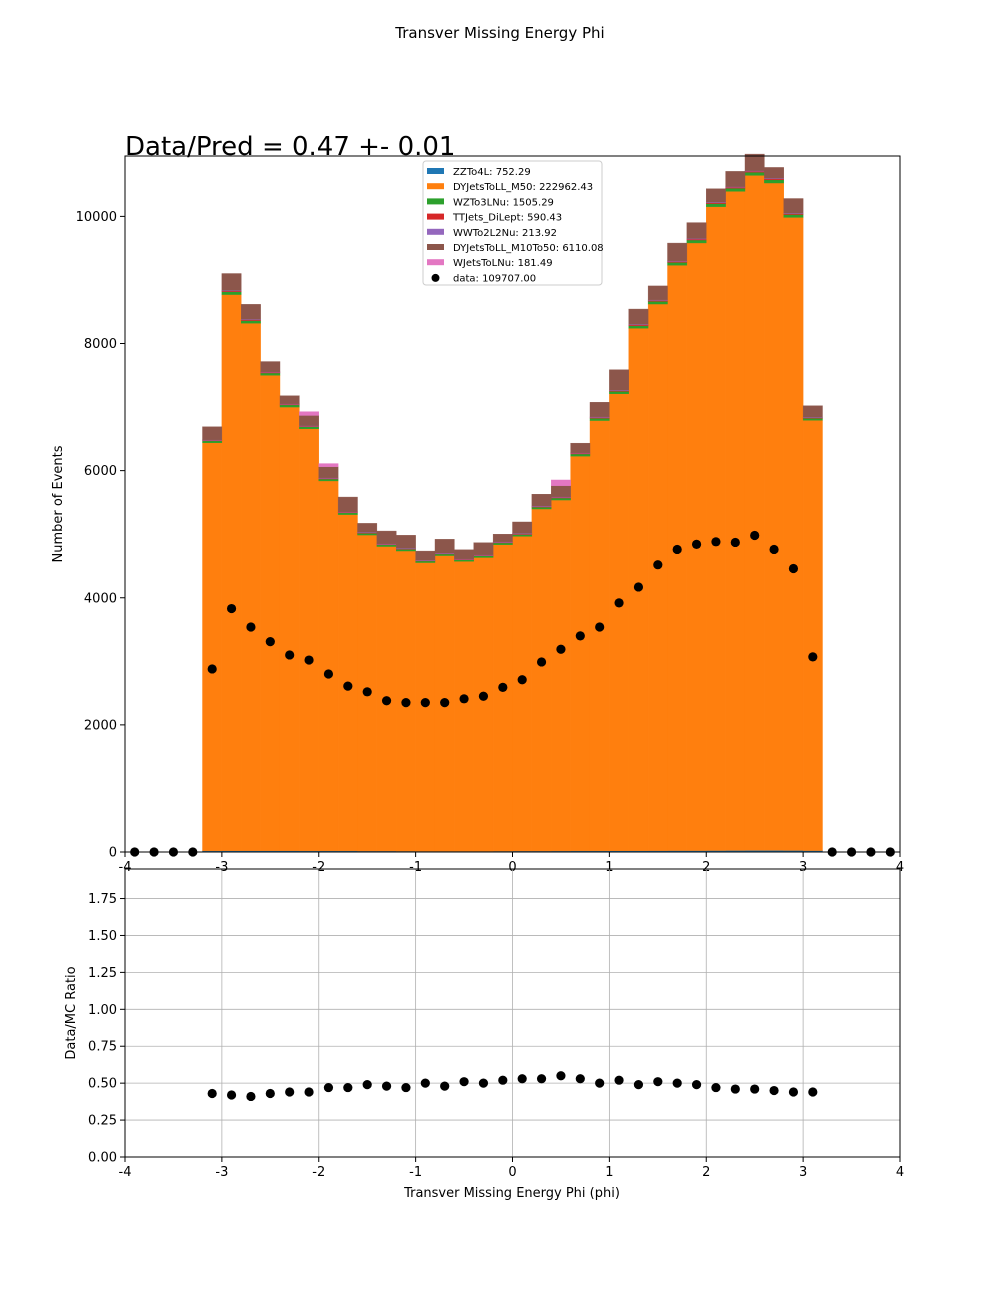  I want to click on main-x-axis: -4 -3 -2 -1 0 1 2 3 4, so click(511, 863).